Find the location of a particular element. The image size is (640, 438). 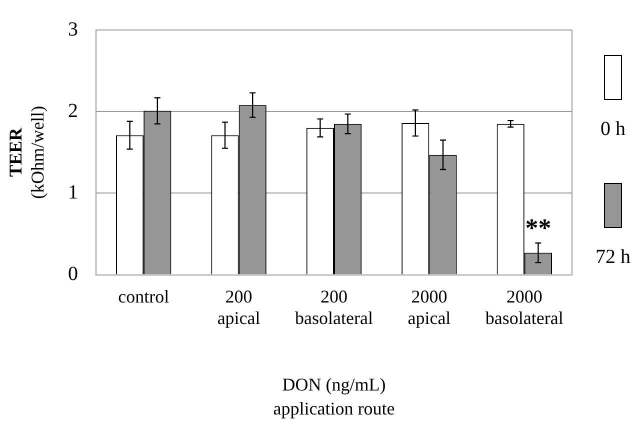

y-axis-title: TEER (kOhm/well) is located at coordinates (27, 152).